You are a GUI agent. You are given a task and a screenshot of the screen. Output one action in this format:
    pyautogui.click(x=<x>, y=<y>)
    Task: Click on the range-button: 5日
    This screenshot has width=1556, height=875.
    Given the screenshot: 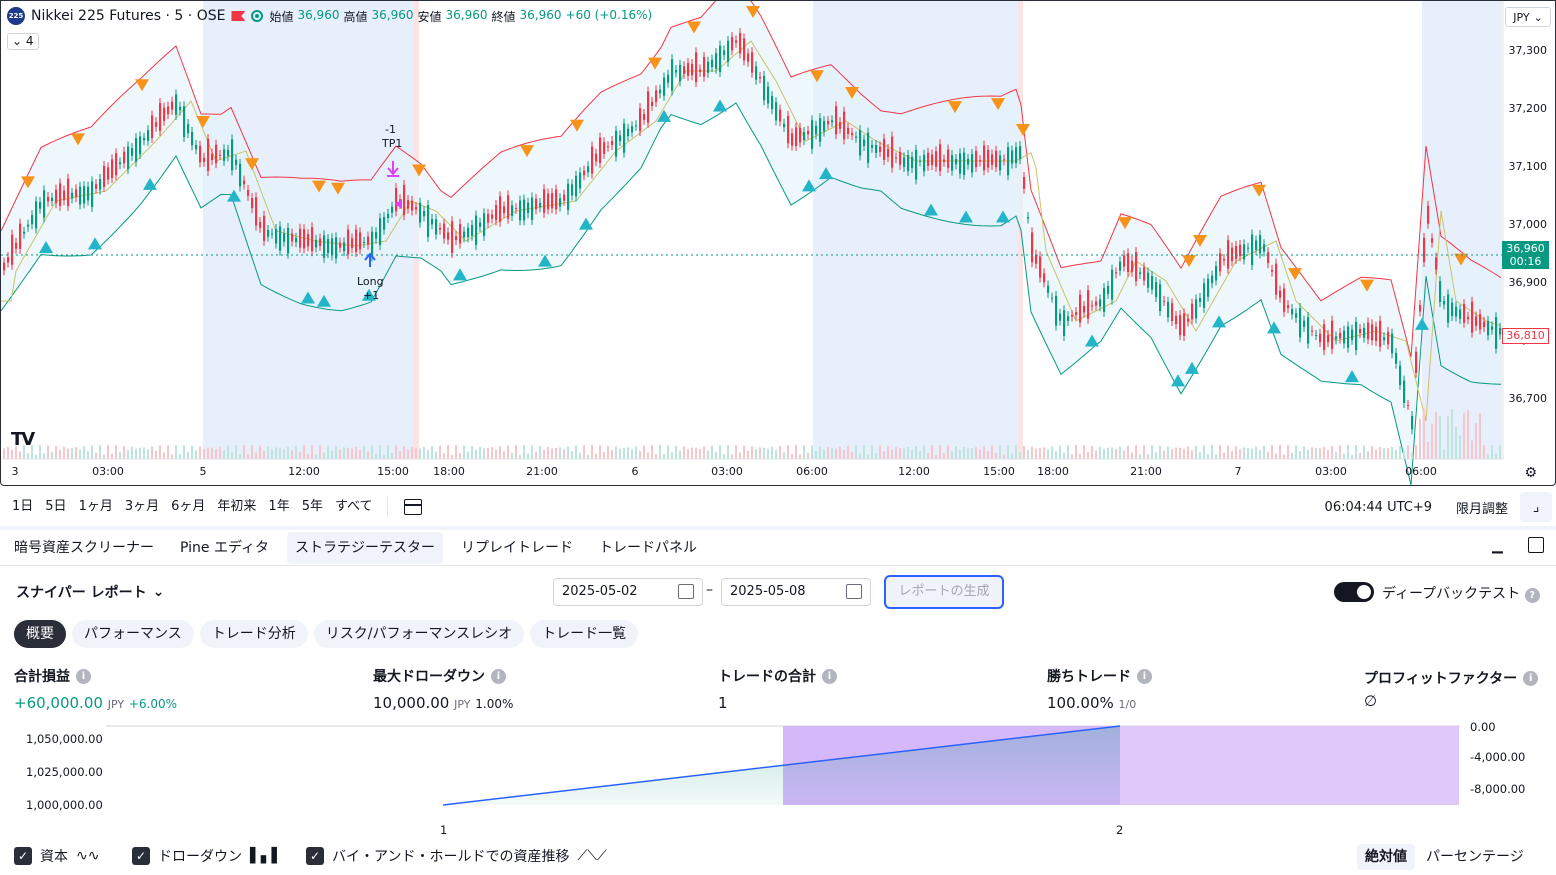 What is the action you would take?
    pyautogui.click(x=56, y=506)
    